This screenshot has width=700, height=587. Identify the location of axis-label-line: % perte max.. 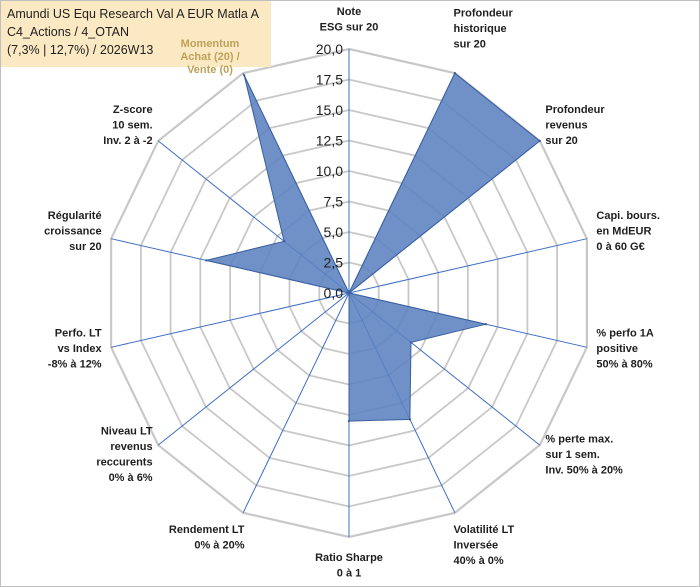
(579, 439).